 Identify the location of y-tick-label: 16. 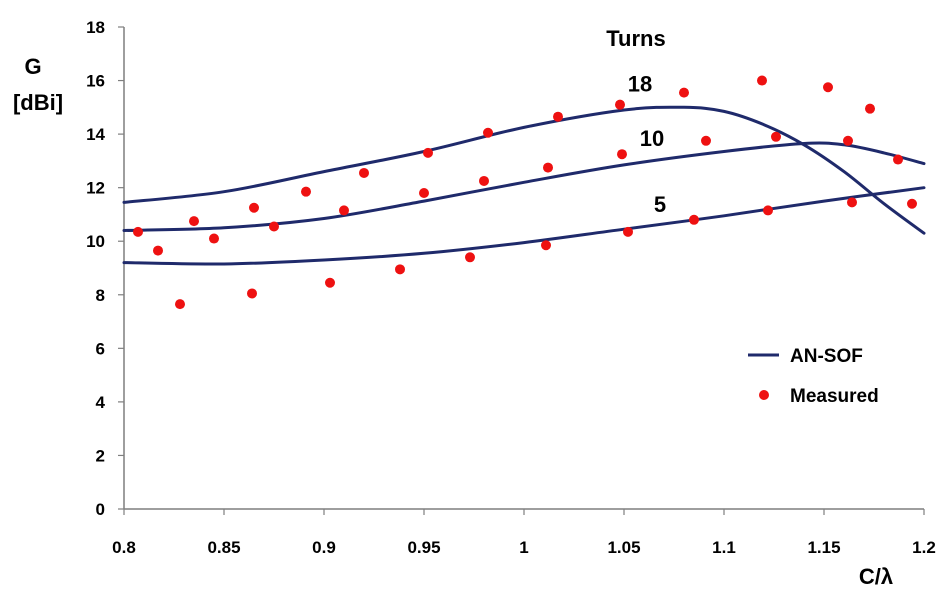
(95, 81).